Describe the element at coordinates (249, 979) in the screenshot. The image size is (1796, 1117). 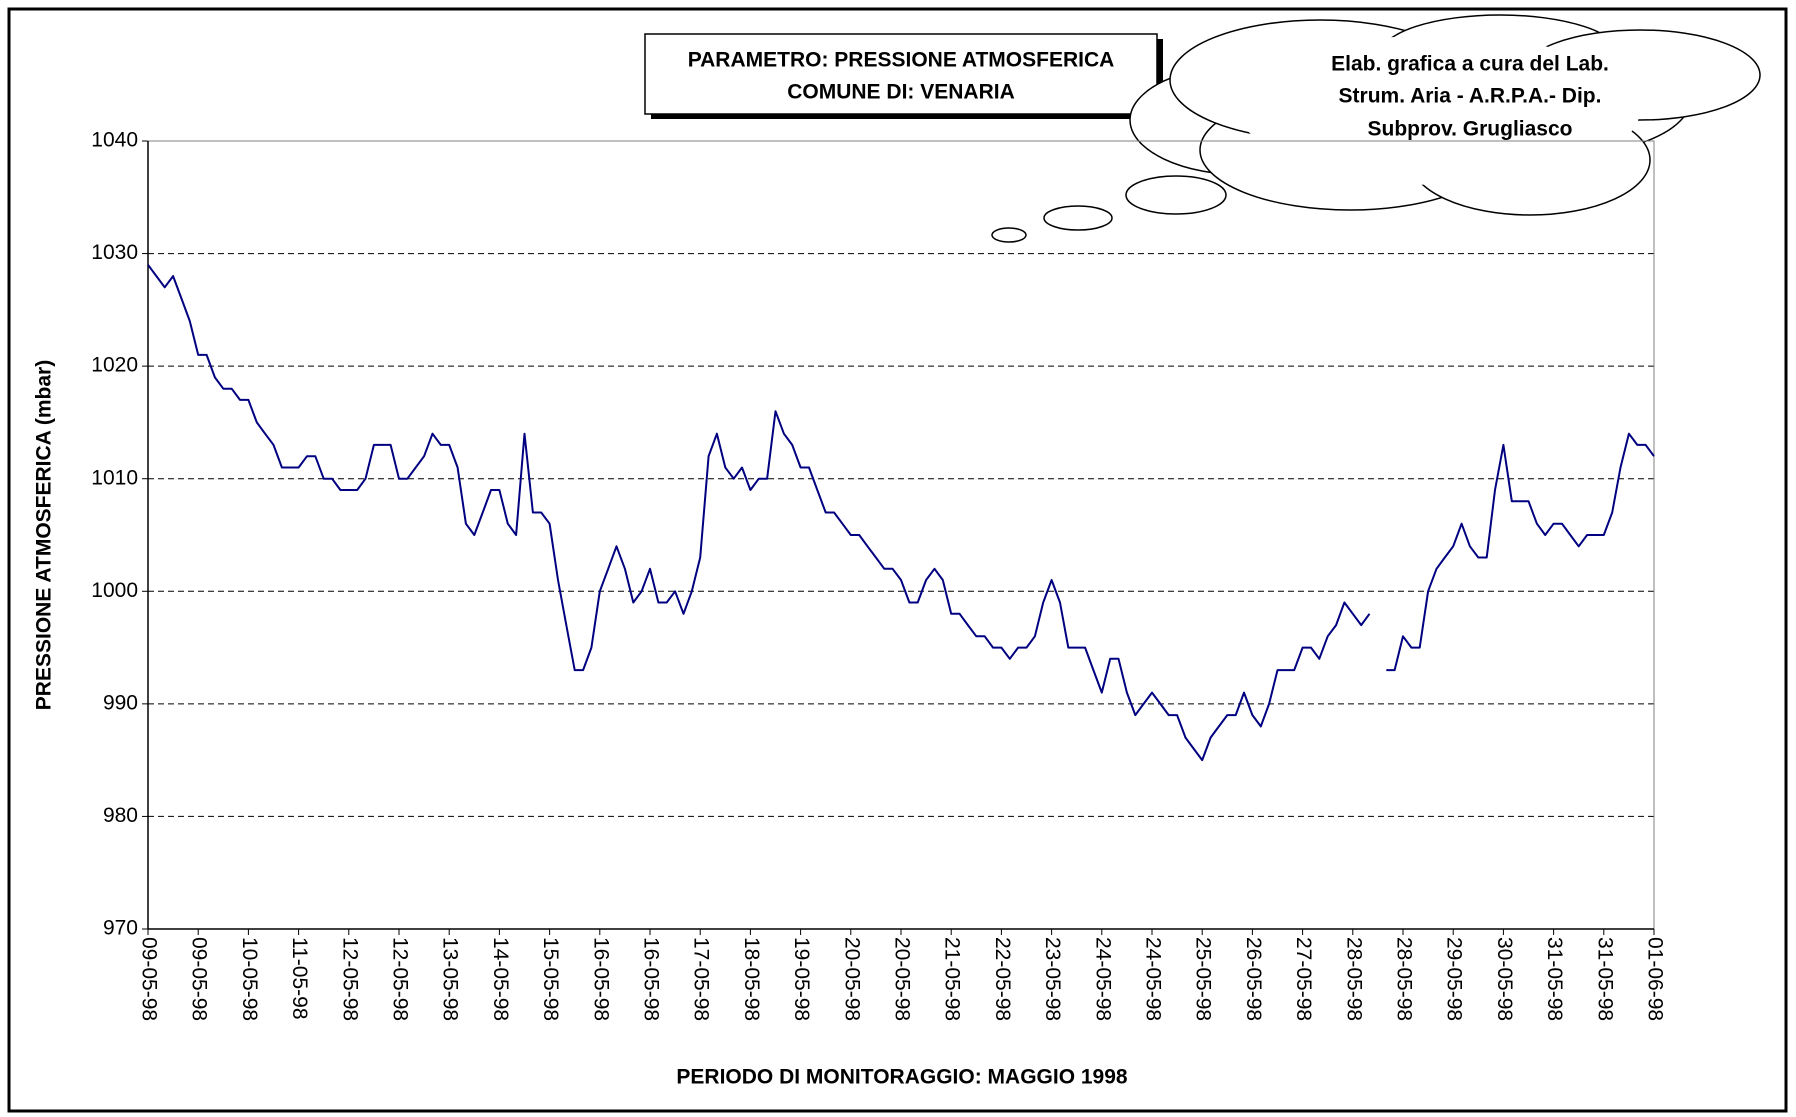
I see `x-tick-label: 10-05-98` at that location.